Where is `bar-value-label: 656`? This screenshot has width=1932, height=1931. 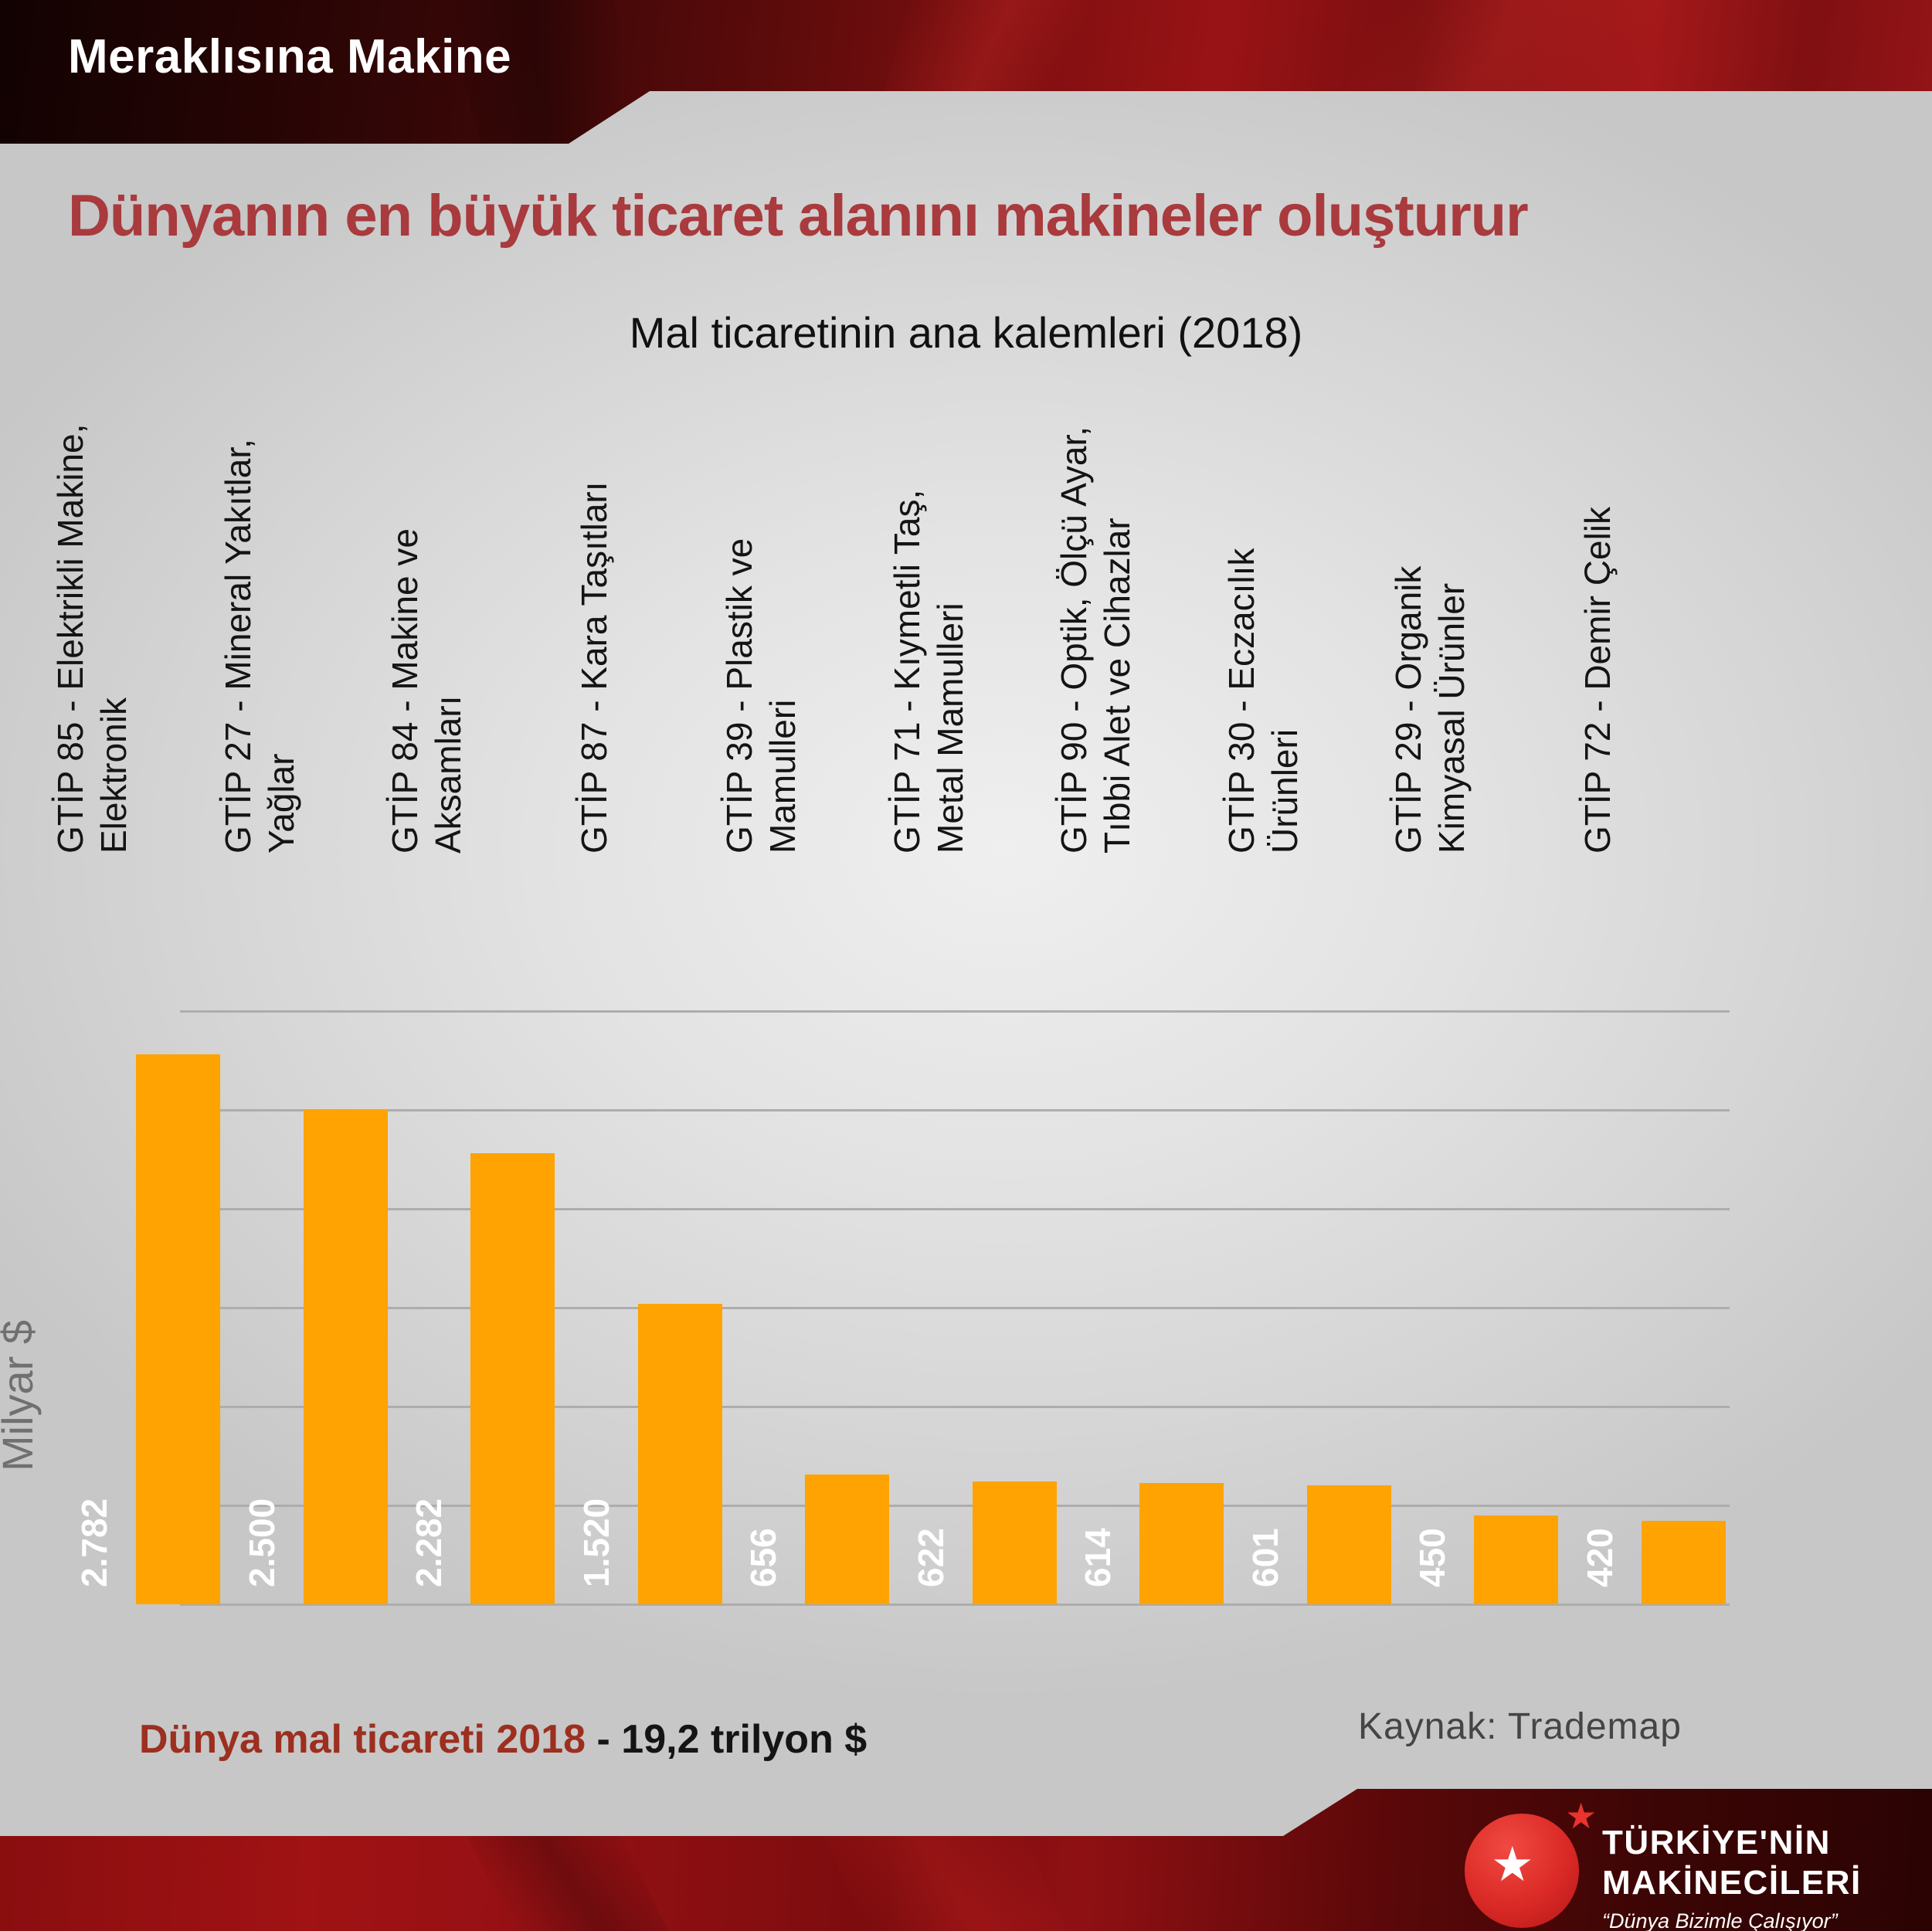
bar-value-label: 656 is located at coordinates (763, 1347).